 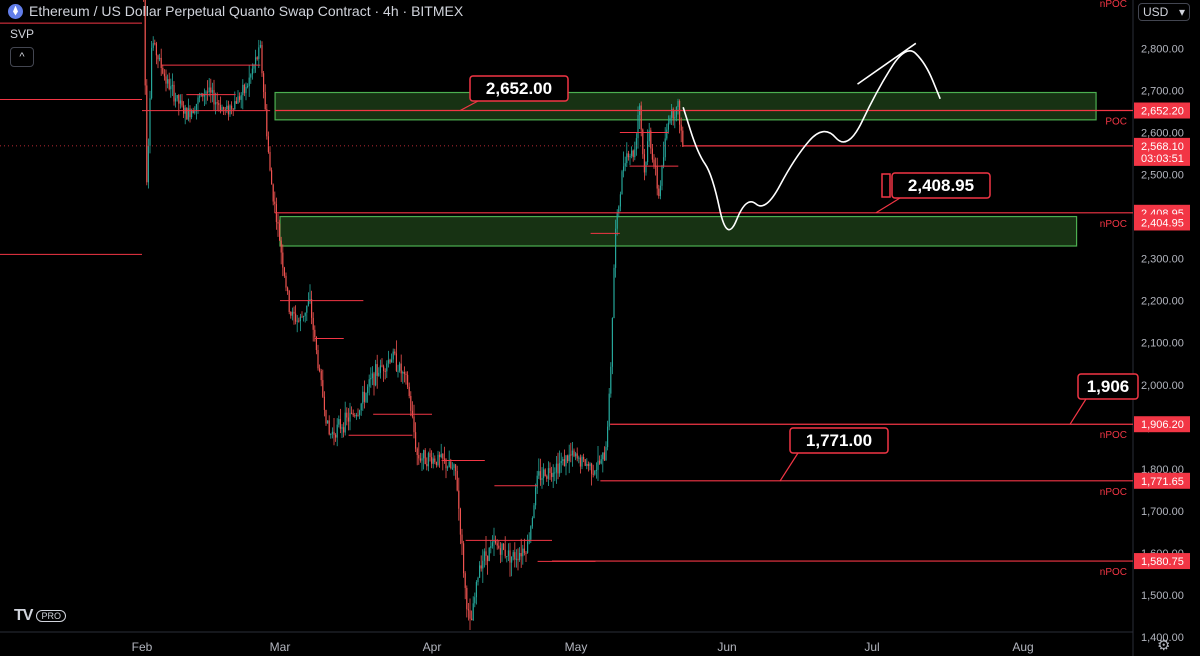 What do you see at coordinates (1162, 302) in the screenshot?
I see `y-tick-label: 2,200.00` at bounding box center [1162, 302].